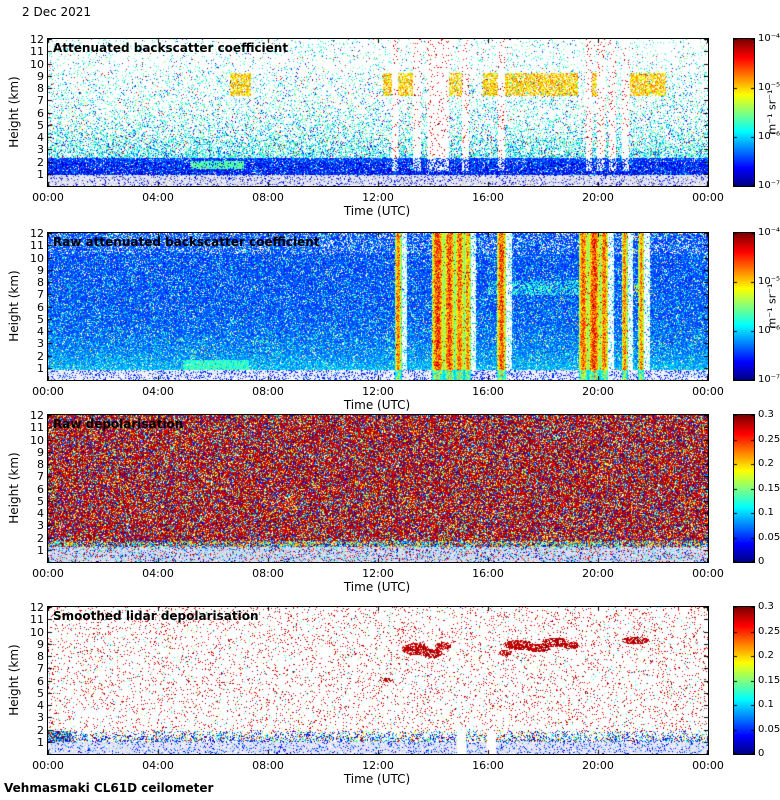 Image resolution: width=780 pixels, height=800 pixels. I want to click on date-label: 2 Dec 2021, so click(57, 12).